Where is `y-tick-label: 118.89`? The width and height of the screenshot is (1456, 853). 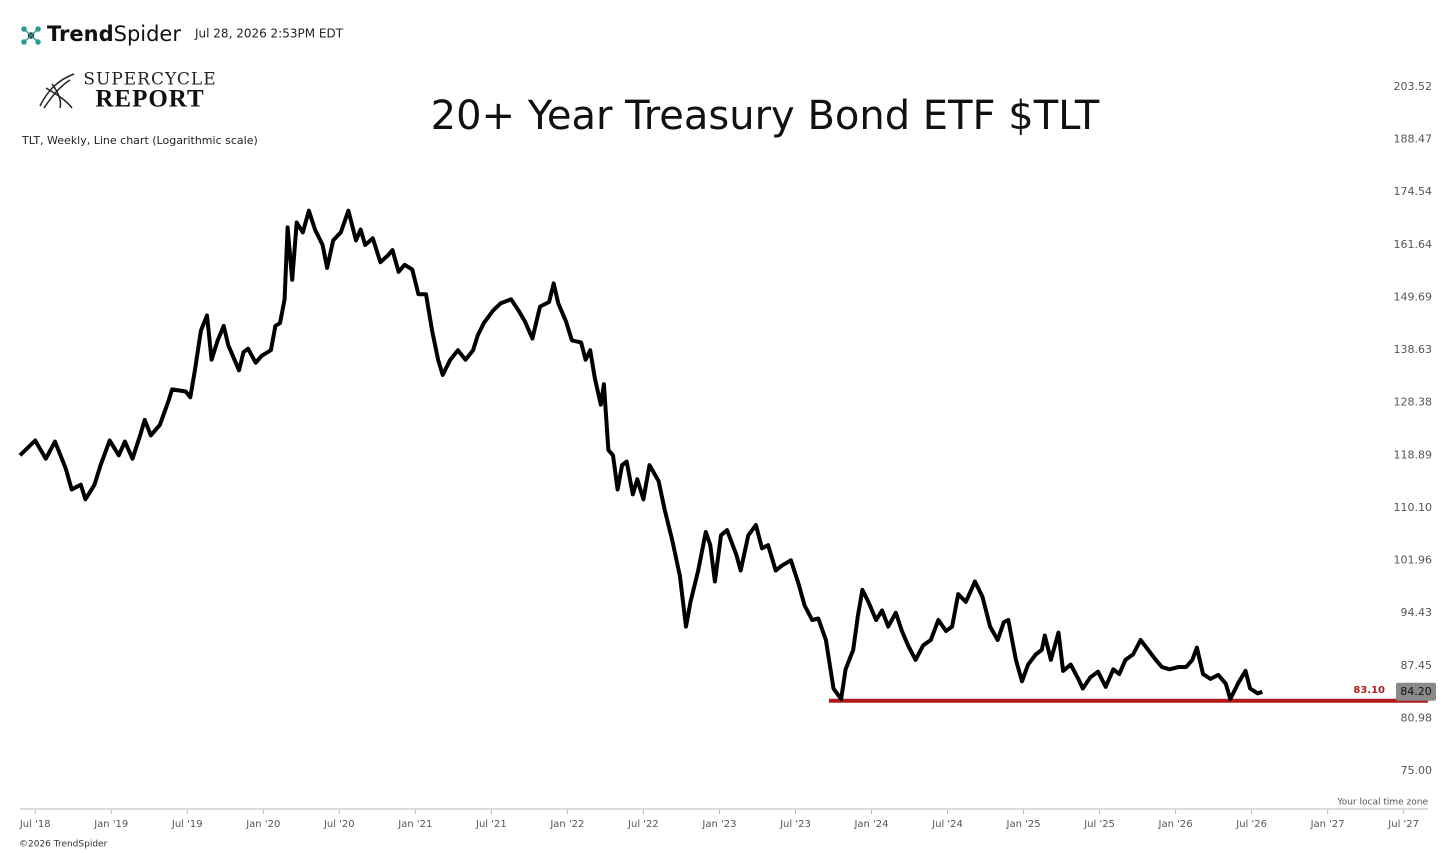 y-tick-label: 118.89 is located at coordinates (1413, 454).